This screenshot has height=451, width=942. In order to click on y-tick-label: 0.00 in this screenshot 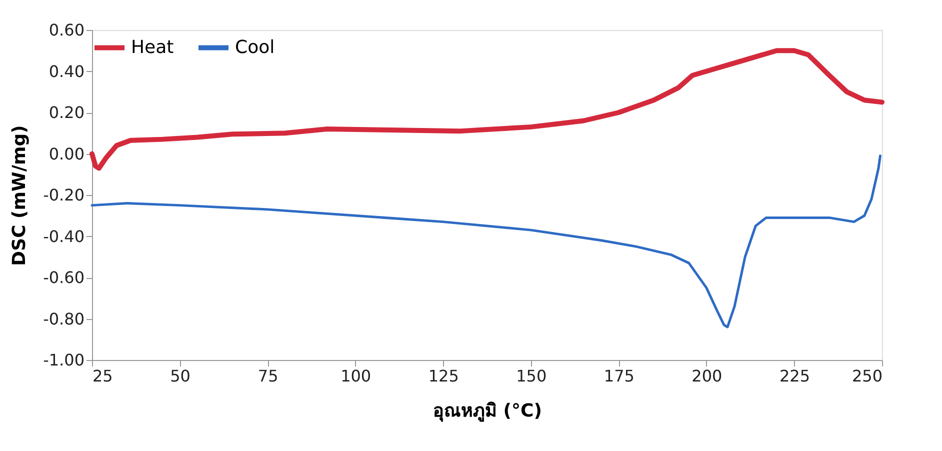, I will do `click(66, 154)`.